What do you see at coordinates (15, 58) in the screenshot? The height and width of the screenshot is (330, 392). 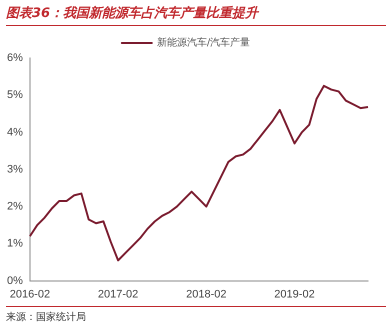 I see `y-tick-label: 6%` at bounding box center [15, 58].